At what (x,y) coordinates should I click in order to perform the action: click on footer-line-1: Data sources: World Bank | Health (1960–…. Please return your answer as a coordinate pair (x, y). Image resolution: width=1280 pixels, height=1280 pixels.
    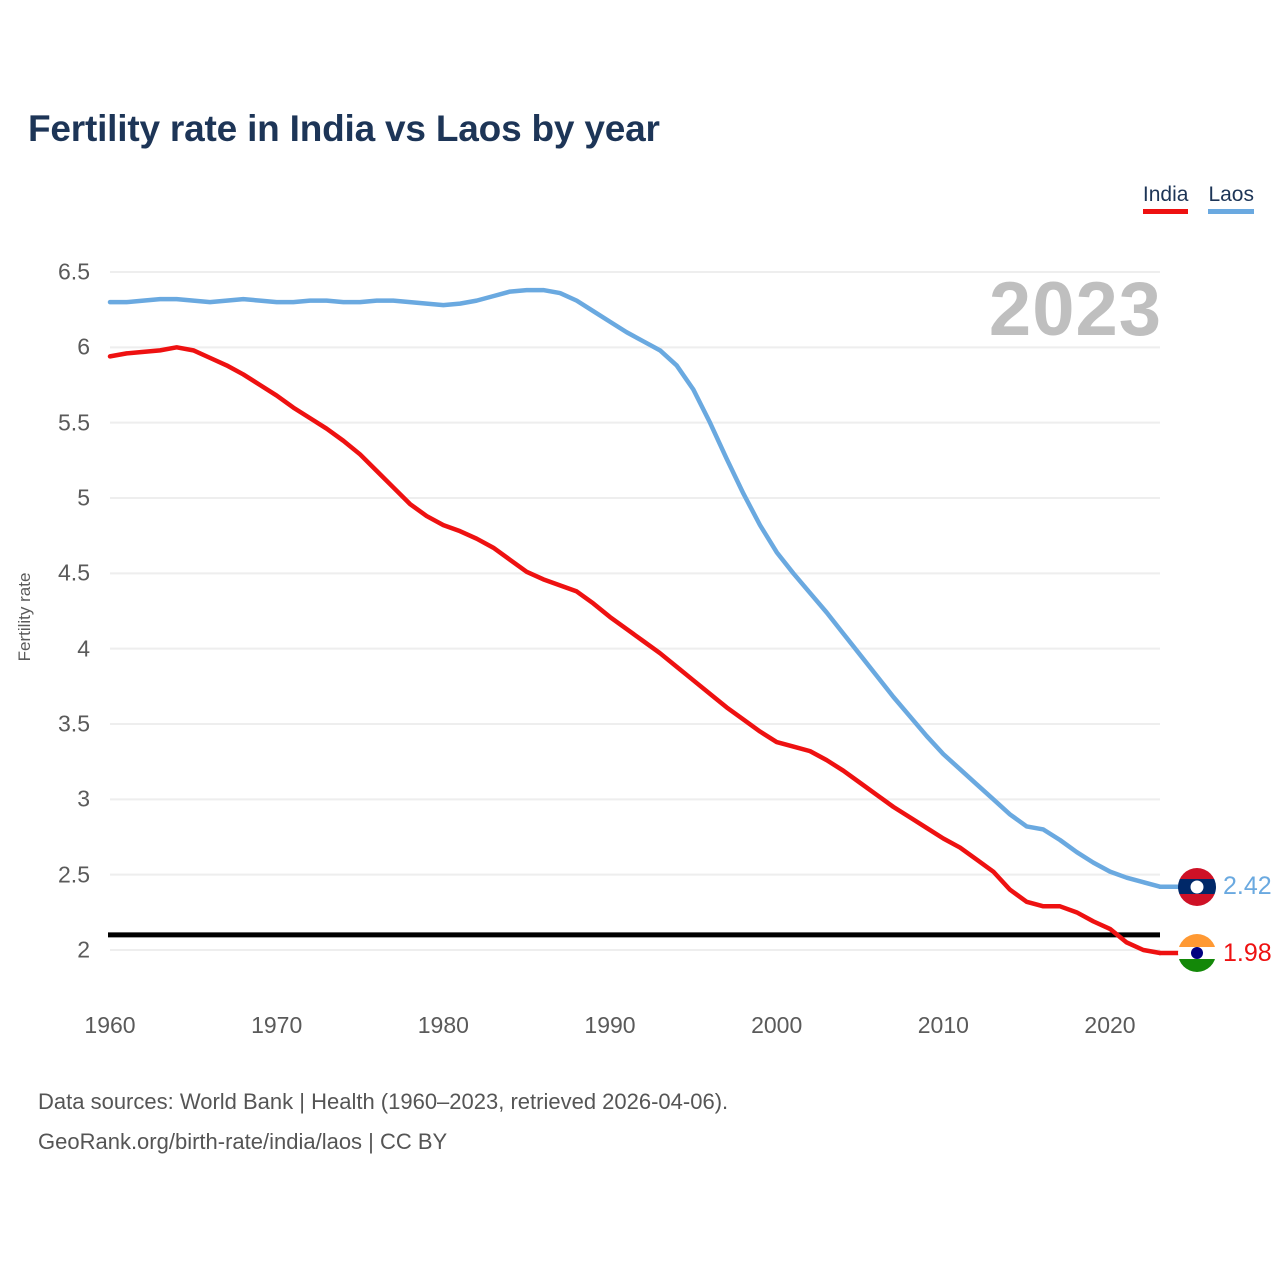
    Looking at the image, I should click on (383, 1101).